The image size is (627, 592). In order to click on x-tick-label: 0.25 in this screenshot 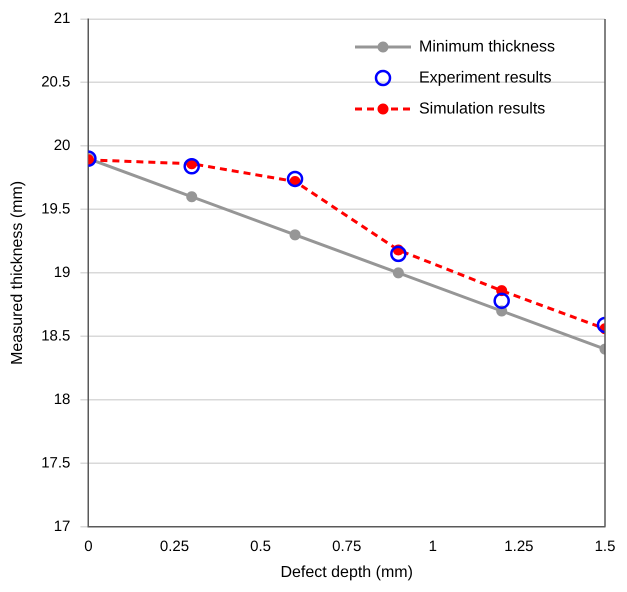, I will do `click(175, 546)`.